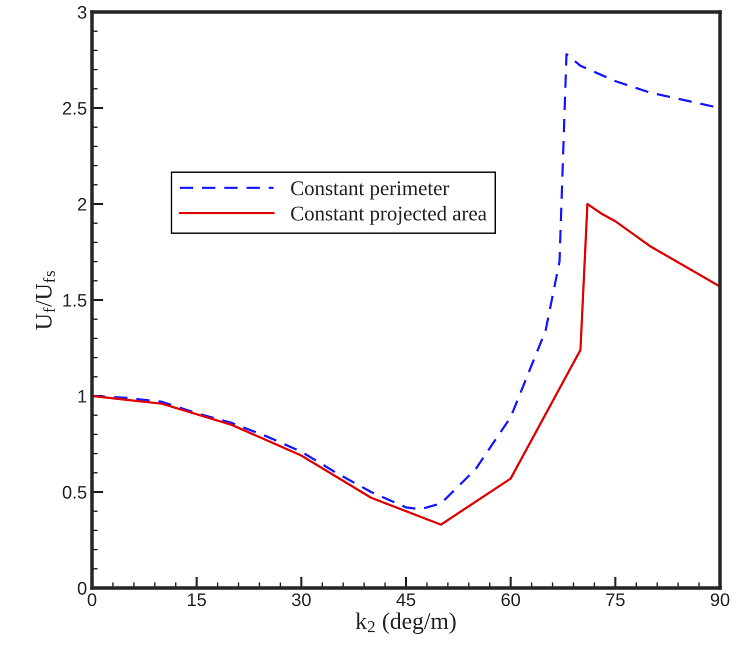  Describe the element at coordinates (82, 396) in the screenshot. I see `y-tick-label: 1` at that location.